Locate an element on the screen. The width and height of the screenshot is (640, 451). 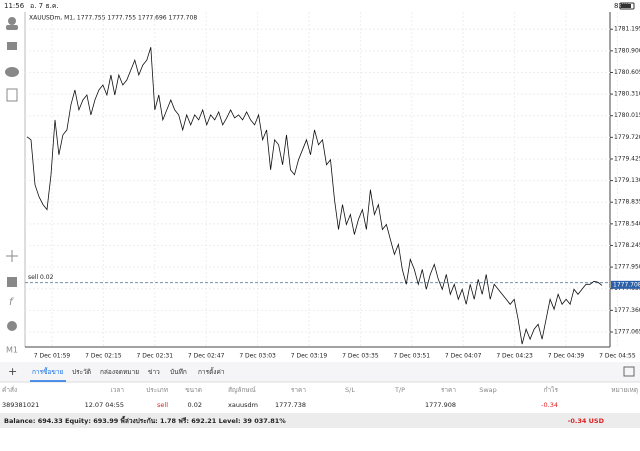
sidebar-icons: f M1 is located at coordinates (12, 186).